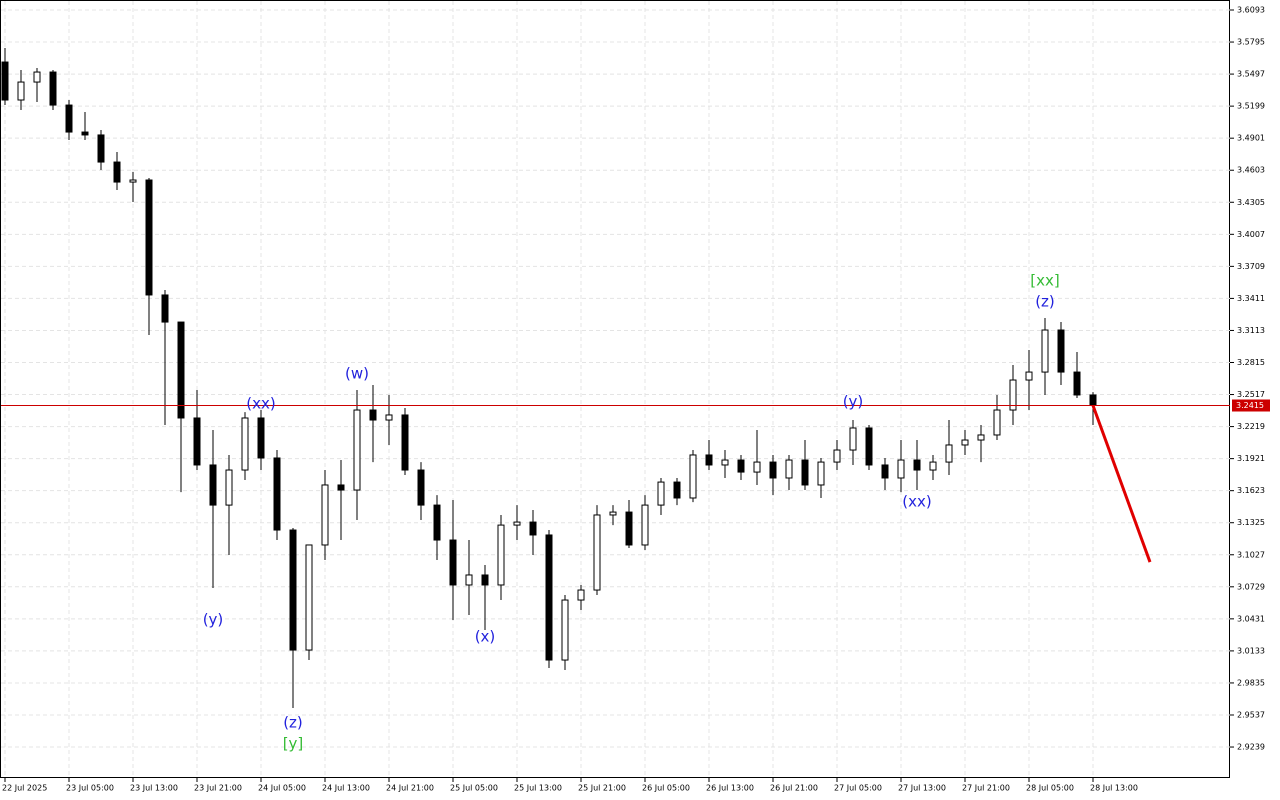 This screenshot has width=1280, height=800. What do you see at coordinates (1251, 650) in the screenshot?
I see `y-tick-label: 3.0133` at bounding box center [1251, 650].